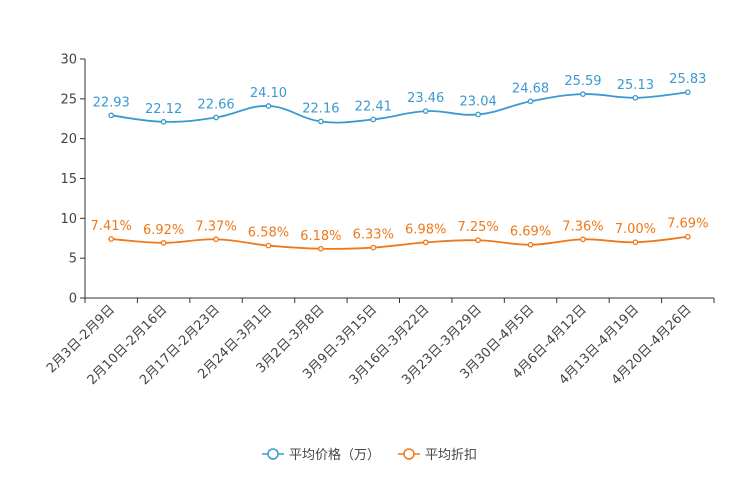  What do you see at coordinates (163, 109) in the screenshot?
I see `series-1-data-label: 22.12` at bounding box center [163, 109].